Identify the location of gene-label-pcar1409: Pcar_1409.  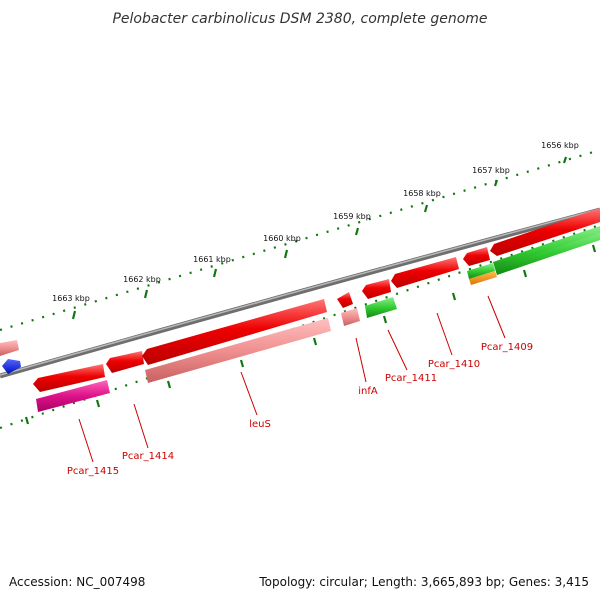
(507, 347).